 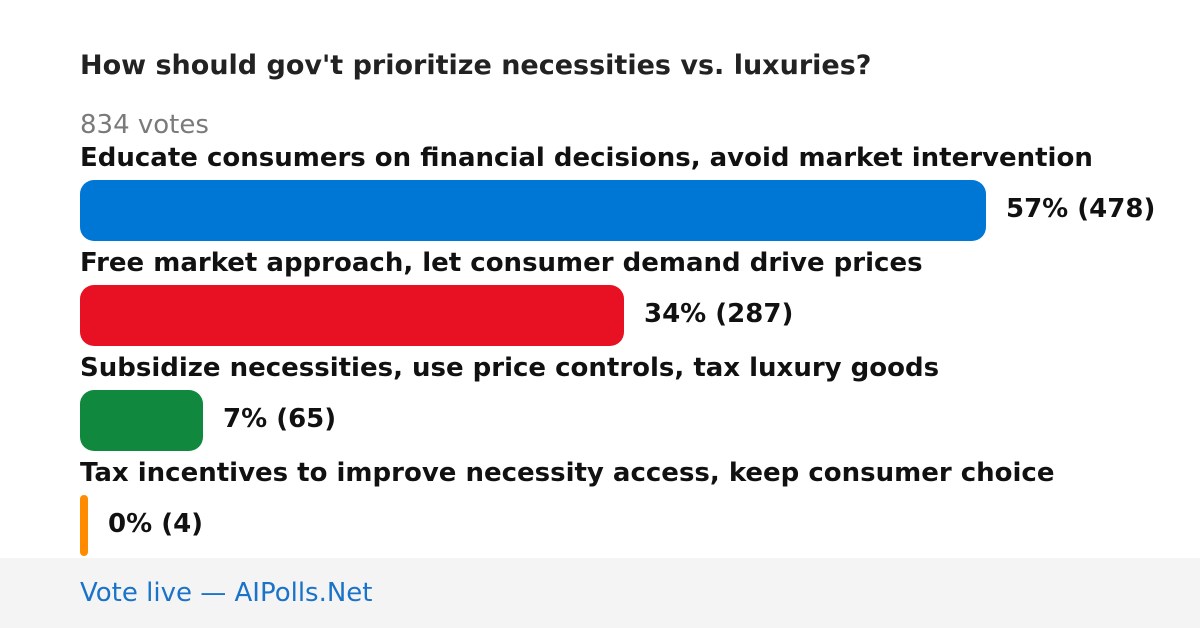 I want to click on bar-row: 0% (4), so click(x=637, y=526).